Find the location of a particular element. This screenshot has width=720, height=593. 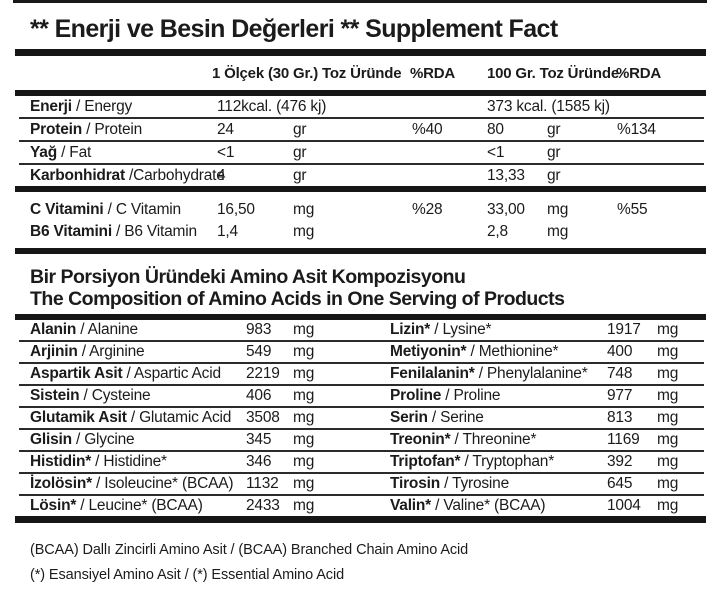

amino-value-left: 406 is located at coordinates (259, 395).